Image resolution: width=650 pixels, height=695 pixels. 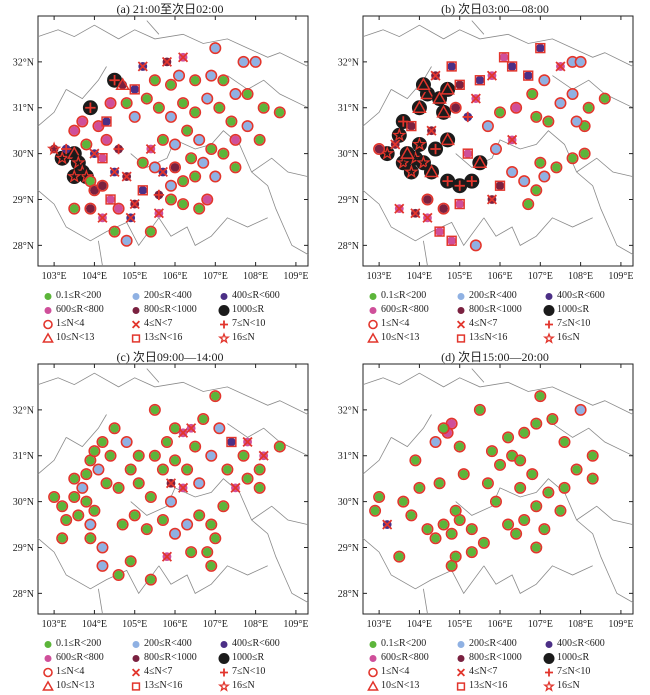 What do you see at coordinates (574, 323) in the screenshot?
I see `legend-label: 7≤N<10` at bounding box center [574, 323].